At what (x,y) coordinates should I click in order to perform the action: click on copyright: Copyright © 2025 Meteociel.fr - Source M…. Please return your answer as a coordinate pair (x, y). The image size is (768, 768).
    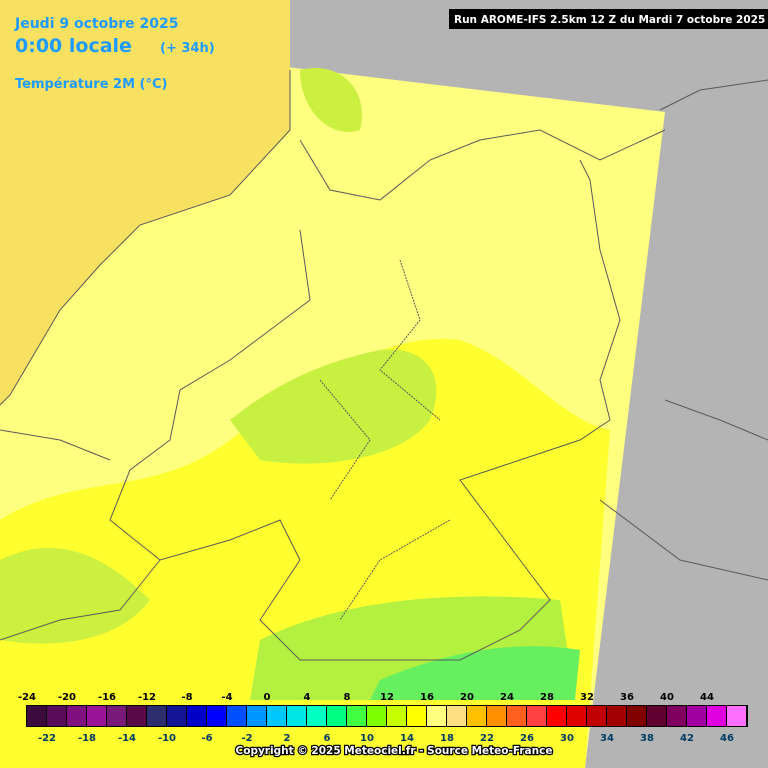
    Looking at the image, I should click on (394, 751).